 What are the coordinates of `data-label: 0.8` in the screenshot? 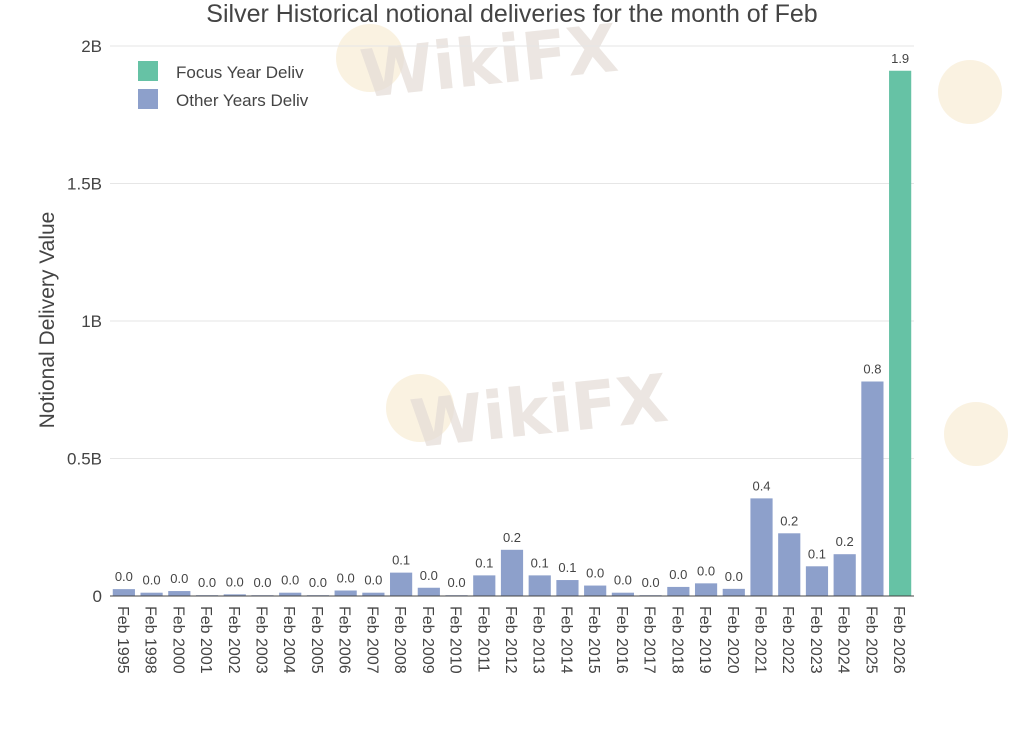 It's located at (872, 369).